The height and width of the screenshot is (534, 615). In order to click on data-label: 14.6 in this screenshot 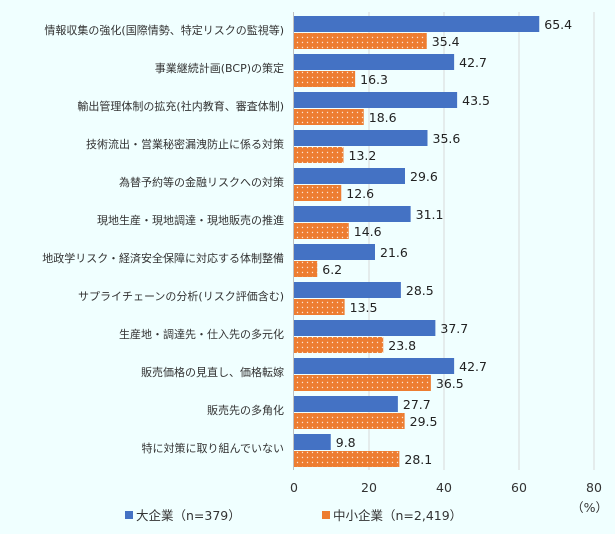, I will do `click(368, 231)`.